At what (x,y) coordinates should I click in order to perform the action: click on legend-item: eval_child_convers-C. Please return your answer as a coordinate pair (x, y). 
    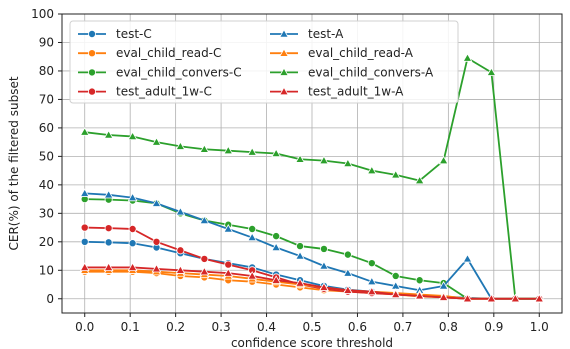
    Looking at the image, I should click on (160, 72).